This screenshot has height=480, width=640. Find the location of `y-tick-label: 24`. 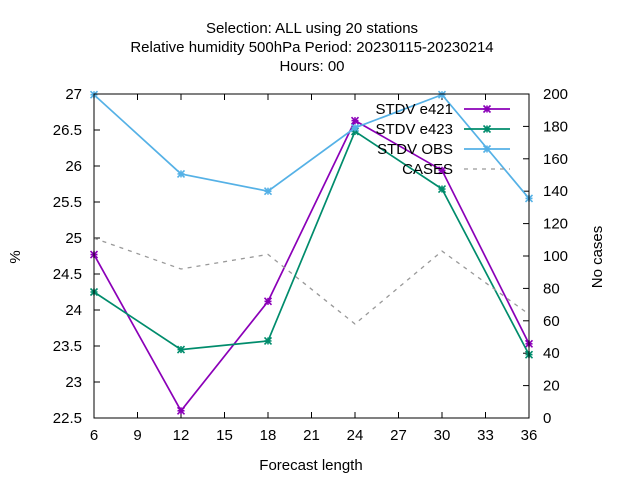

y-tick-label: 24 is located at coordinates (73, 310).